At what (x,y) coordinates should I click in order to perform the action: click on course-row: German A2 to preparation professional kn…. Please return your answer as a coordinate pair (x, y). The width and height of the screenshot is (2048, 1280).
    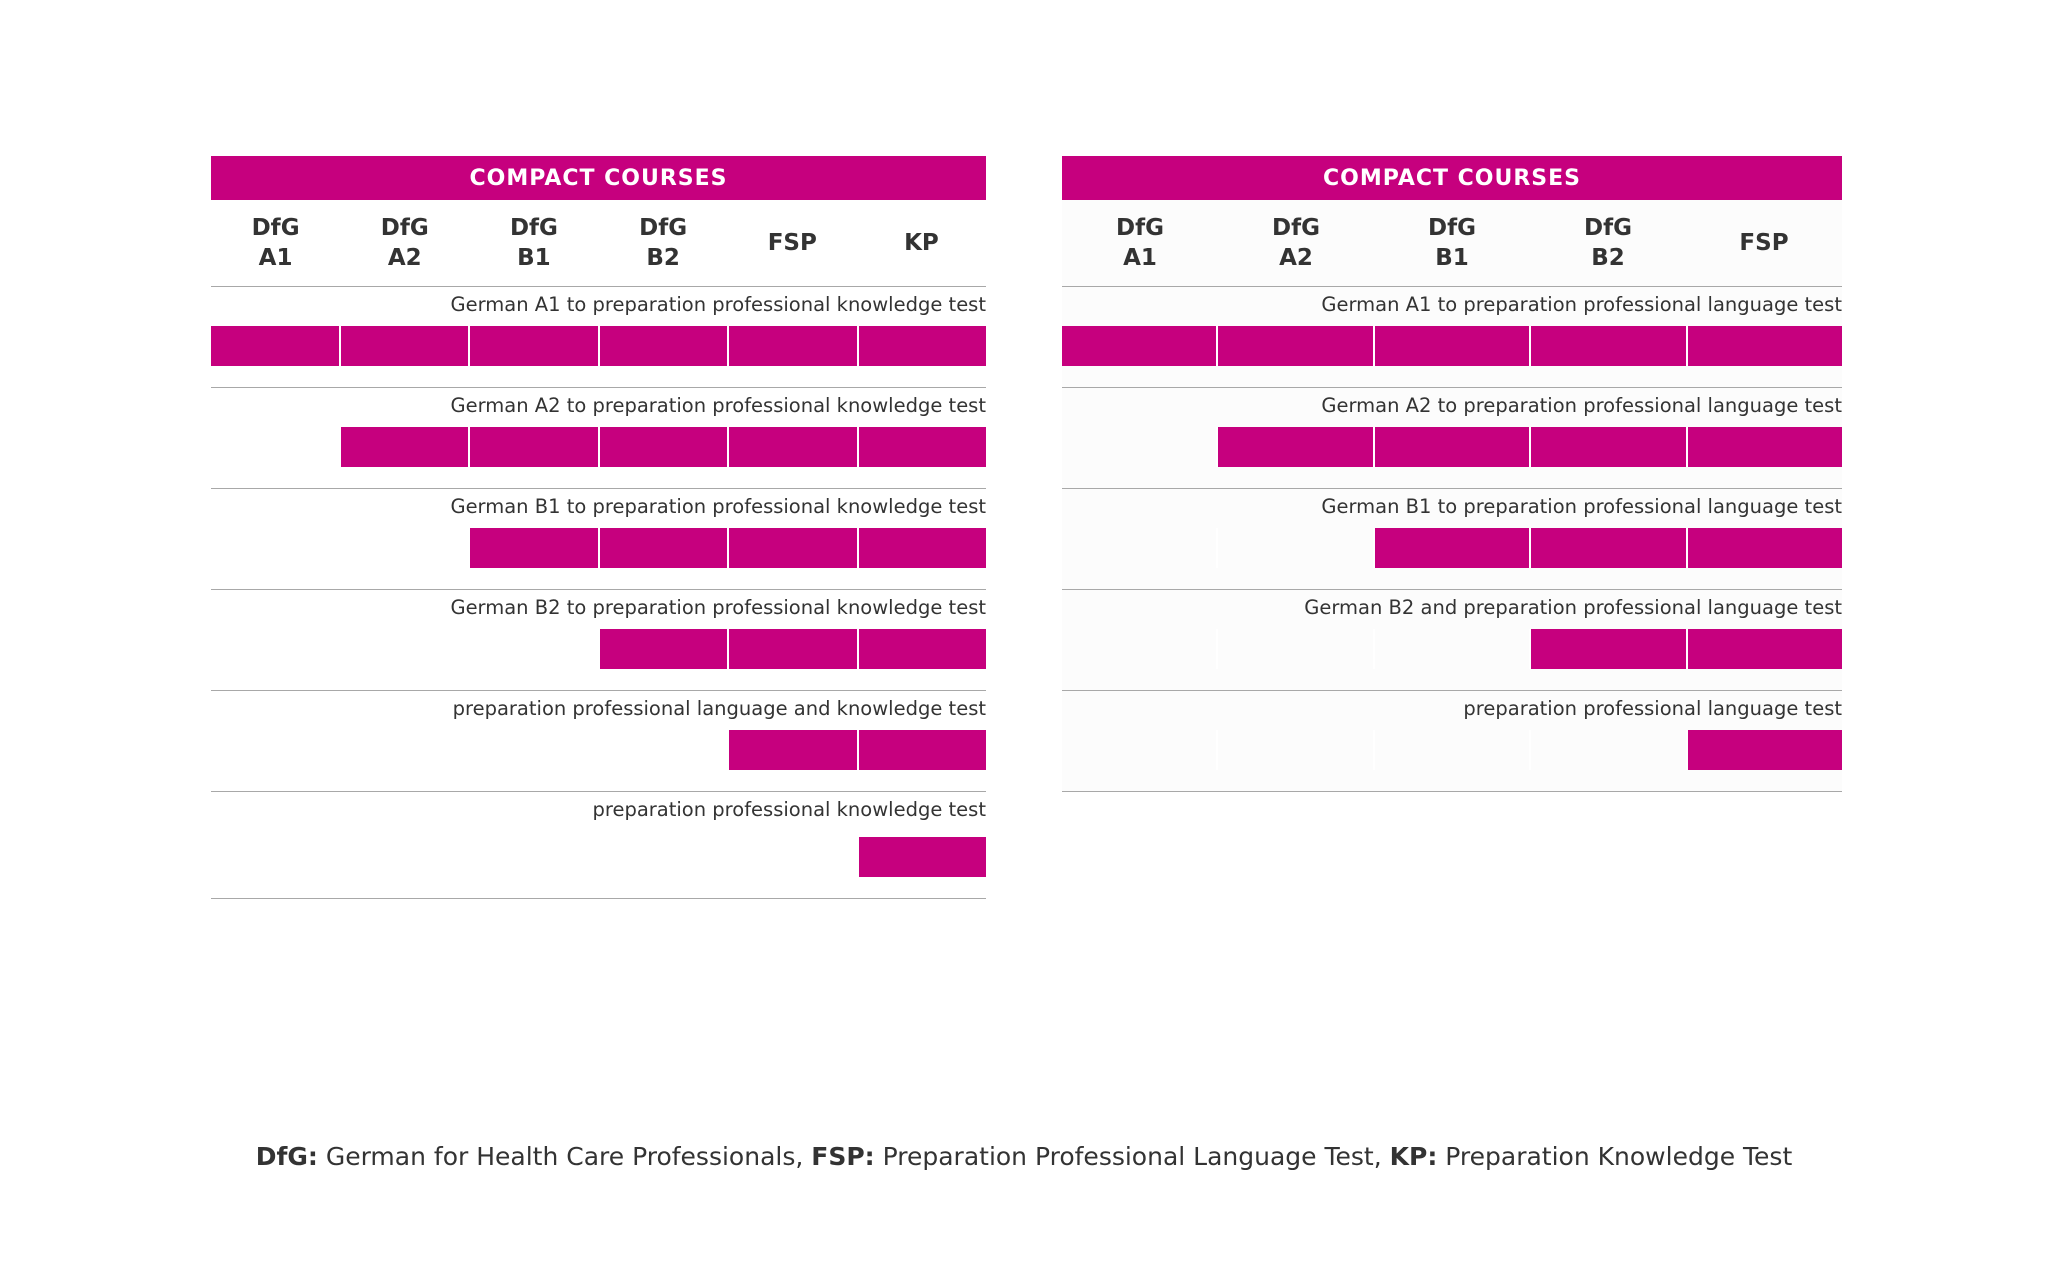
    Looking at the image, I should click on (598, 438).